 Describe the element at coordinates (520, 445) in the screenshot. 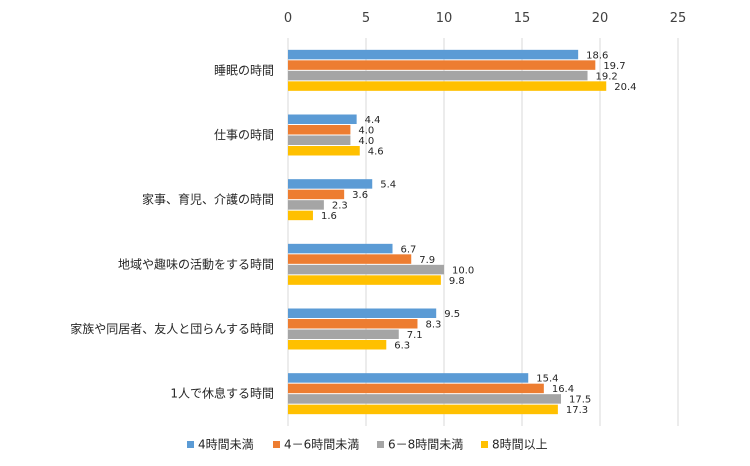

I see `legend-label: 8時間以上` at that location.